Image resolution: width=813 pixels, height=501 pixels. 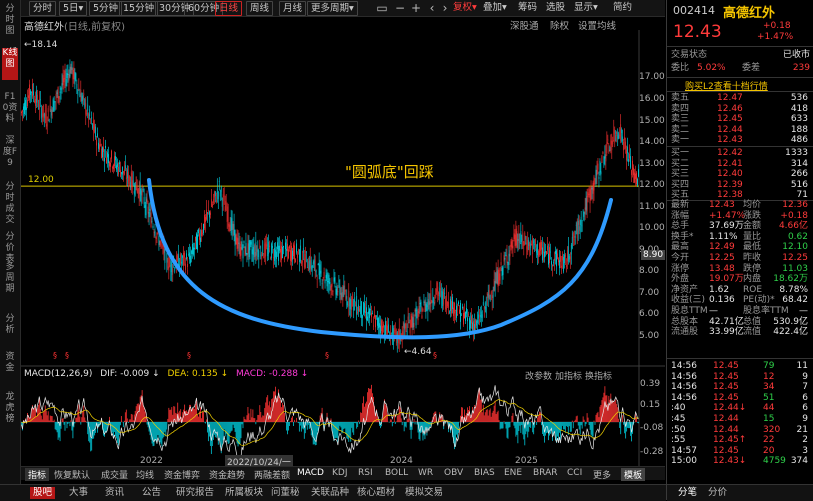 I want to click on tab-related: 关联品种, so click(x=330, y=492).